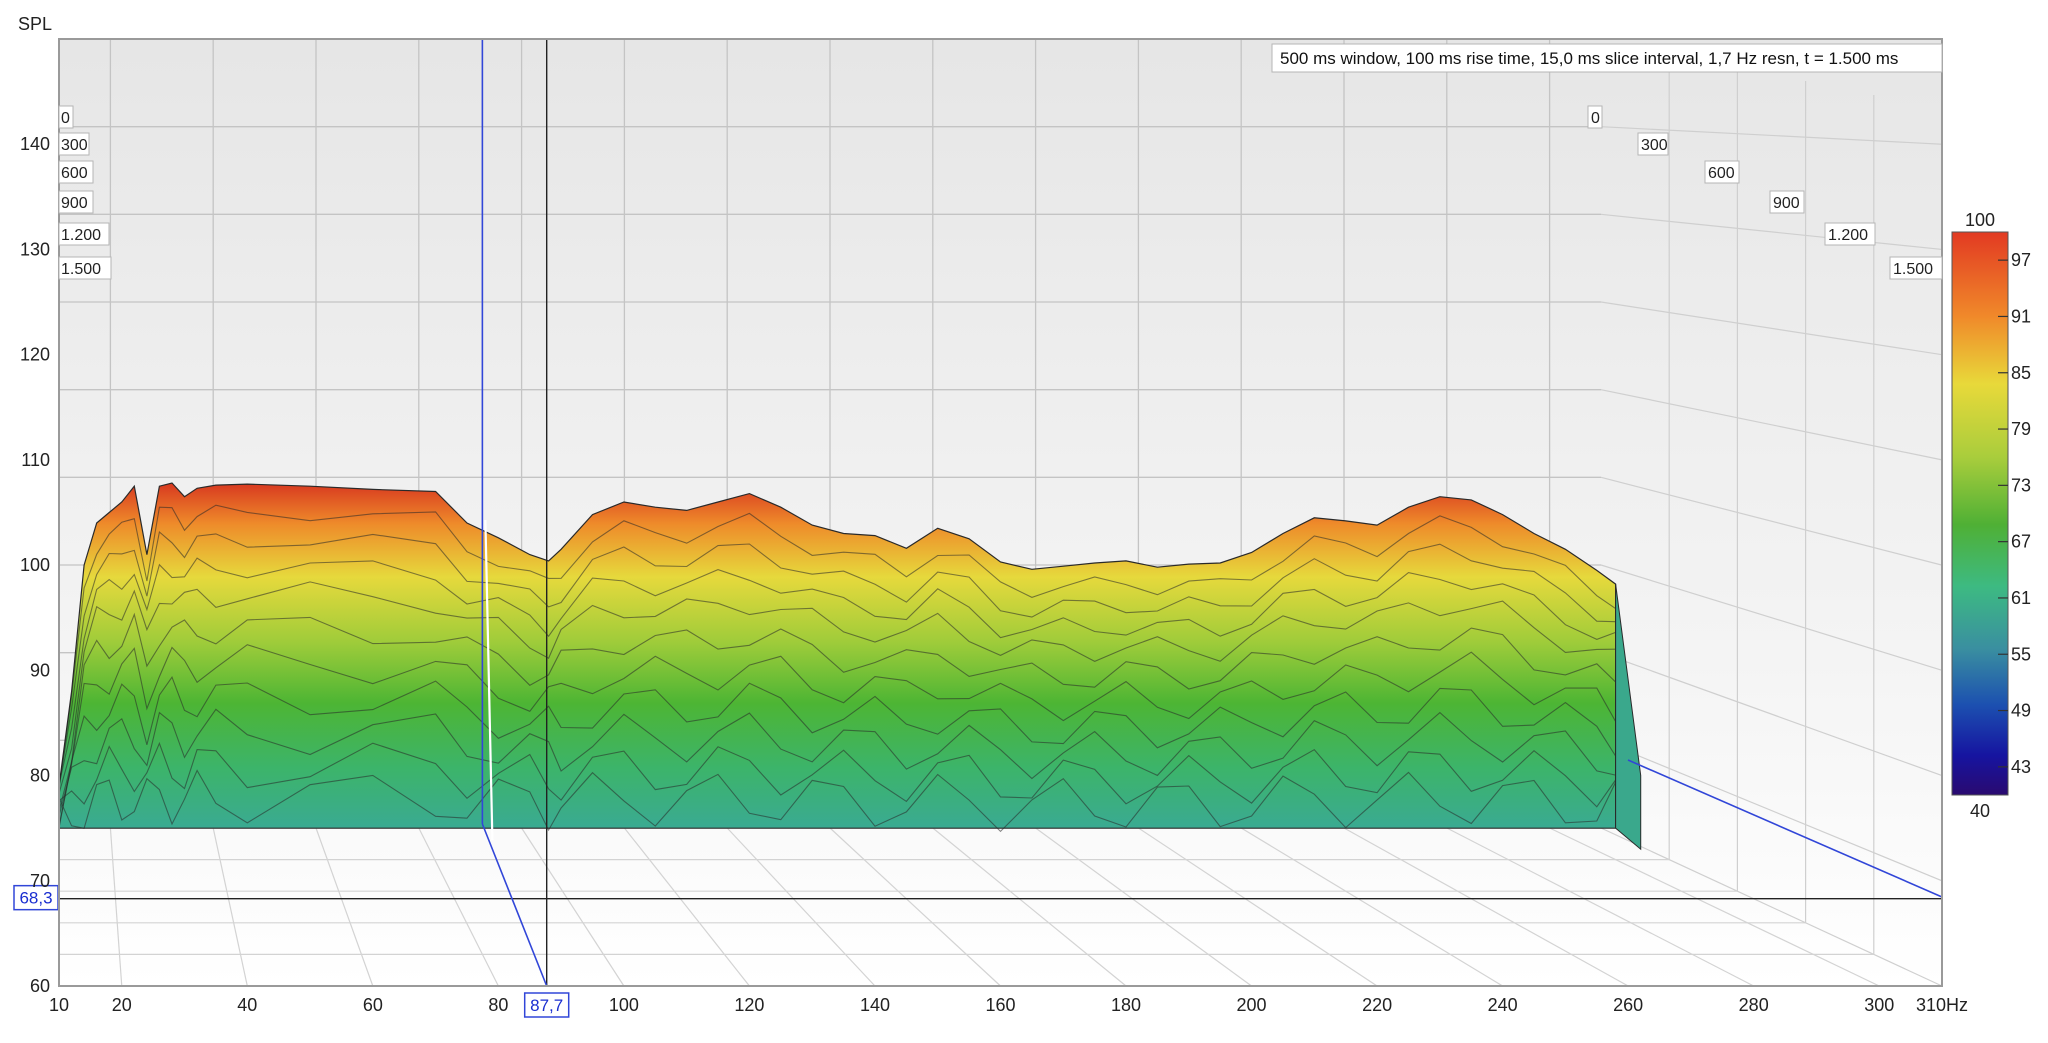 The image size is (2048, 1043). I want to click on color-scale-tick-label: 79, so click(2021, 429).